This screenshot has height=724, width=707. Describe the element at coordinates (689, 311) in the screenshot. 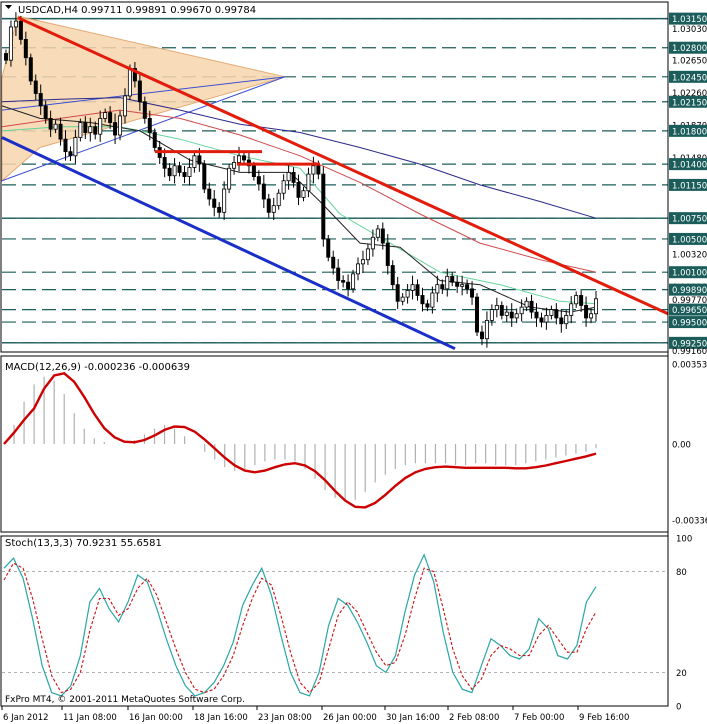

I see `price-tick-label: 0.99650` at that location.